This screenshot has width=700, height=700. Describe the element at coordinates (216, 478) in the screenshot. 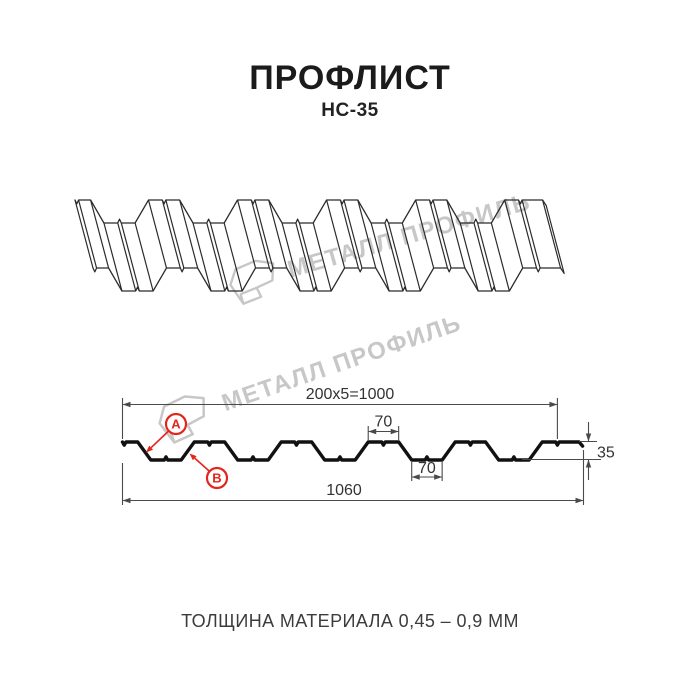

I see `svg-text: В` at that location.